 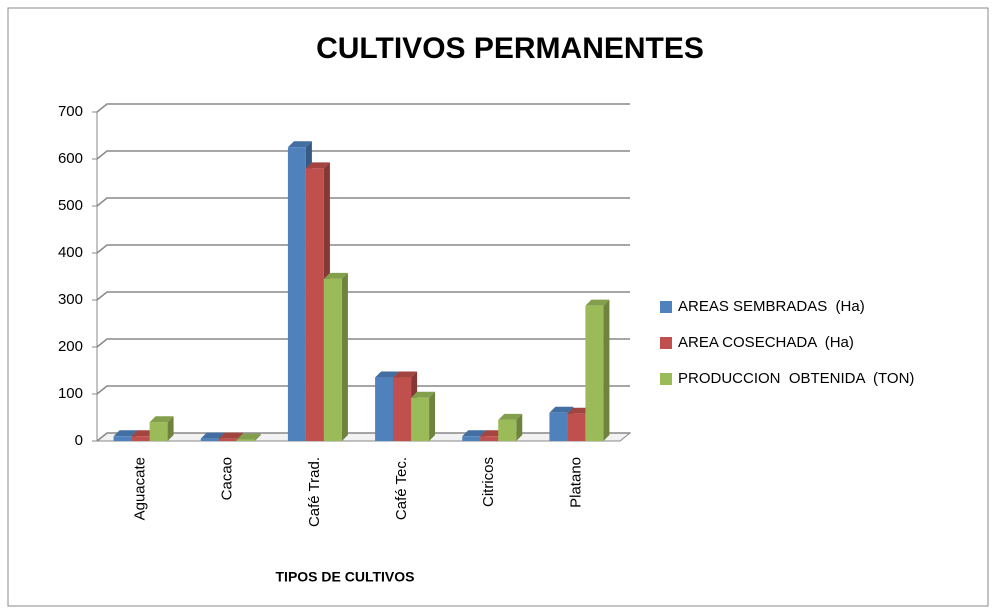 I want to click on y-tick-label: 300, so click(x=70, y=299).